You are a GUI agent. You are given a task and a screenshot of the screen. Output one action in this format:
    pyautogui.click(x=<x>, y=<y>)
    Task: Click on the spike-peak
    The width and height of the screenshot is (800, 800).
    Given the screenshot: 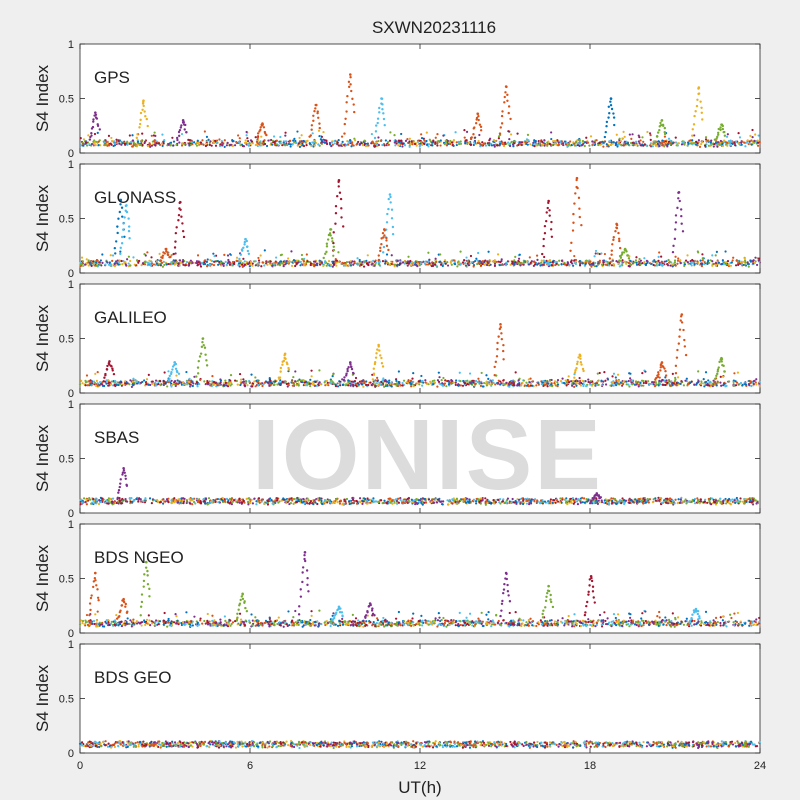 What is the action you would take?
    pyautogui.click(x=384, y=229)
    